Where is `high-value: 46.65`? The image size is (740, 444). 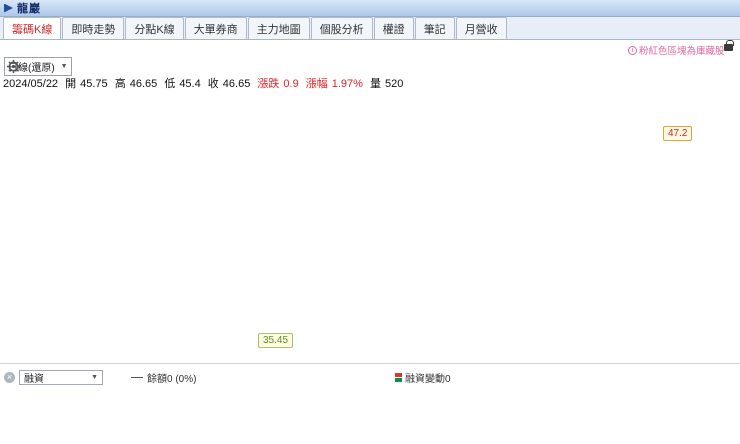 high-value: 46.65 is located at coordinates (143, 84).